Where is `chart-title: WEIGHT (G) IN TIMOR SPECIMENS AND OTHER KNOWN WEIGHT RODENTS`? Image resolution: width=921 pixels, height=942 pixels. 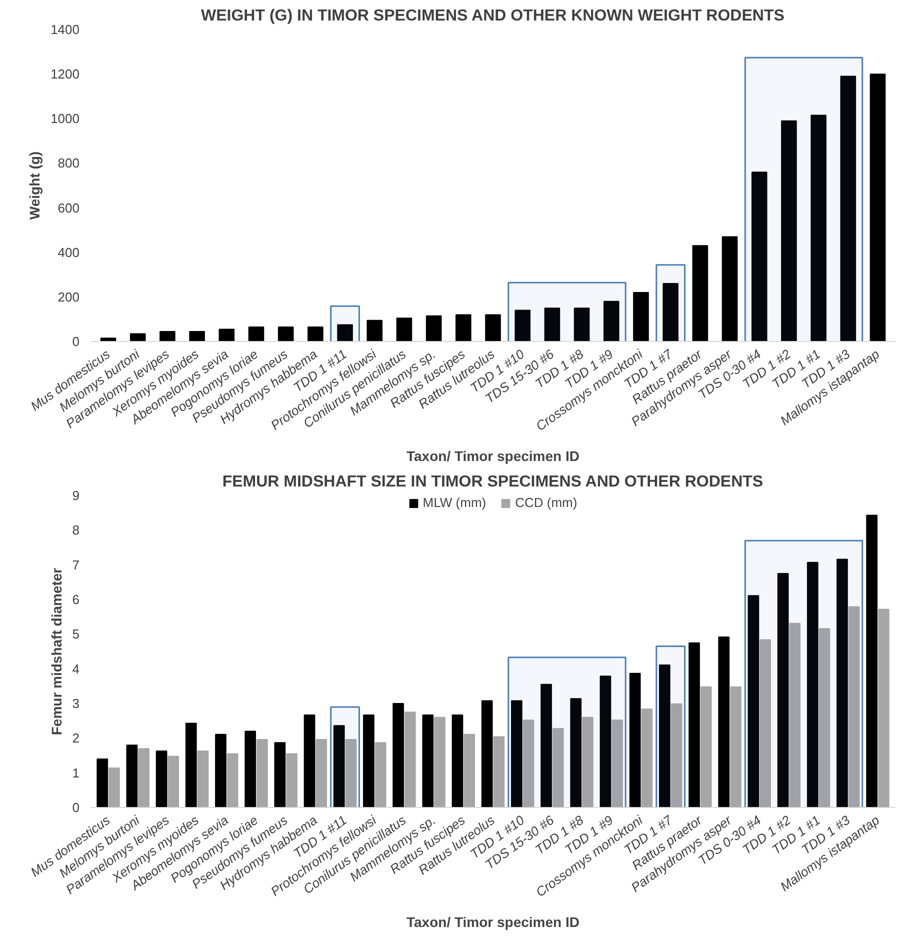
chart-title: WEIGHT (G) IN TIMOR SPECIMENS AND OTHER KNOWN WEIGHT RODENTS is located at coordinates (493, 16).